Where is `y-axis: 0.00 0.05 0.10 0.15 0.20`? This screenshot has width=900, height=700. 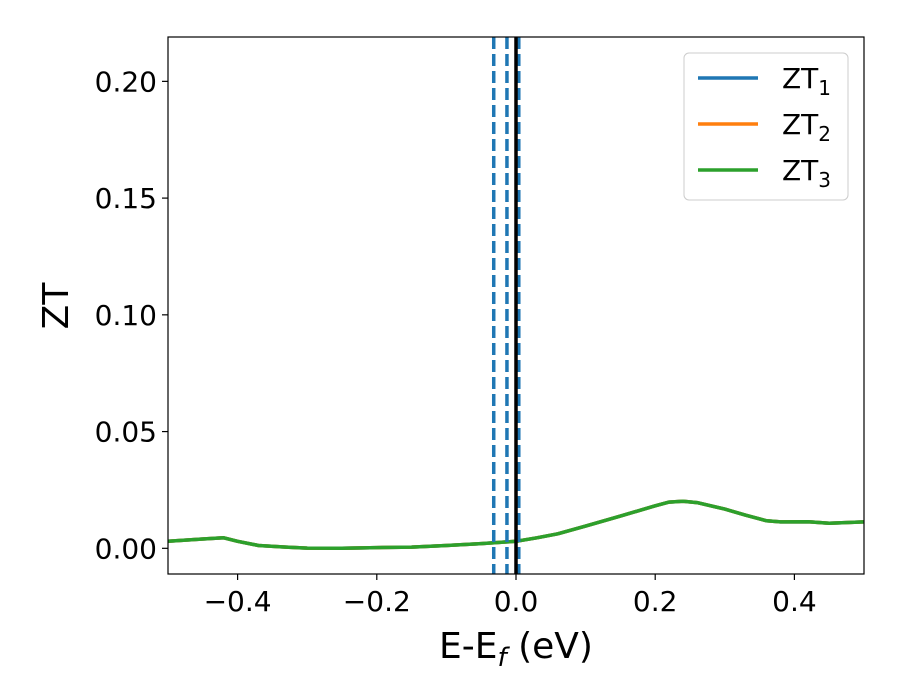
y-axis: 0.00 0.05 0.10 0.15 0.20 is located at coordinates (131, 315).